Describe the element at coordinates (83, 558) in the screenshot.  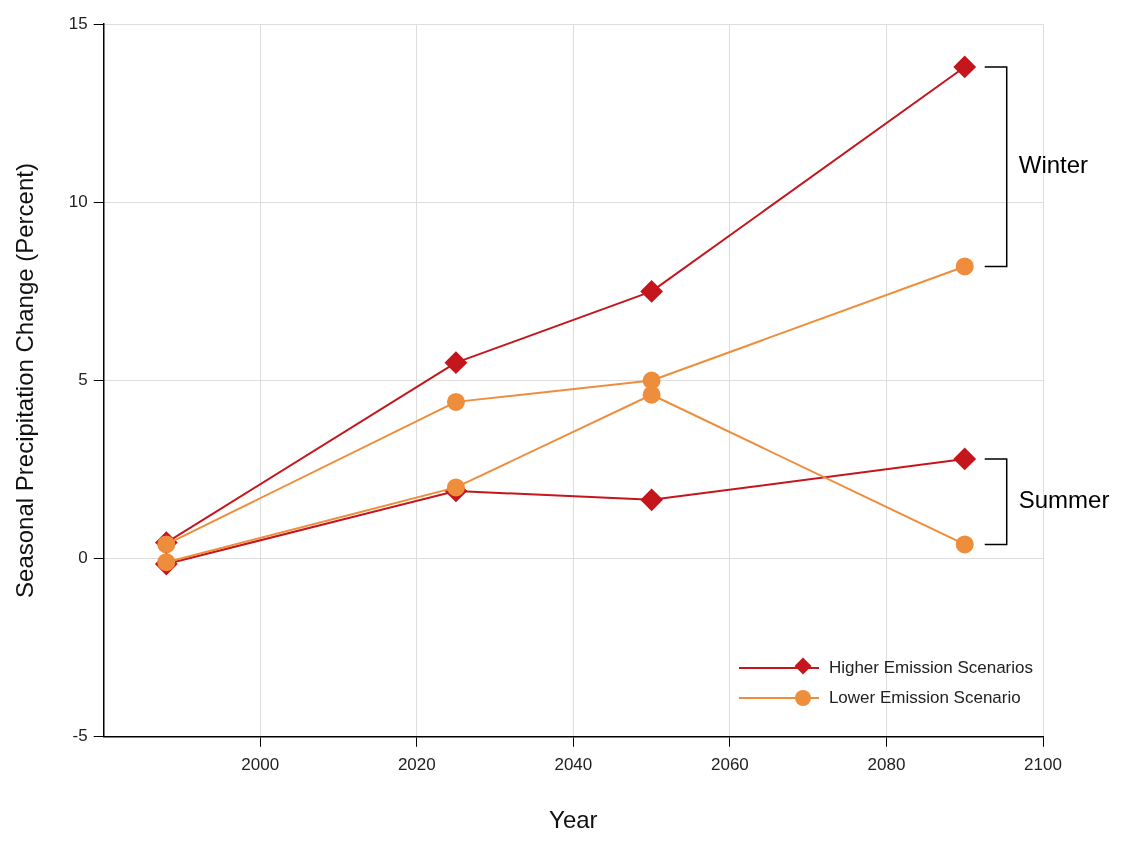
I see `y-tick-label: 0` at that location.